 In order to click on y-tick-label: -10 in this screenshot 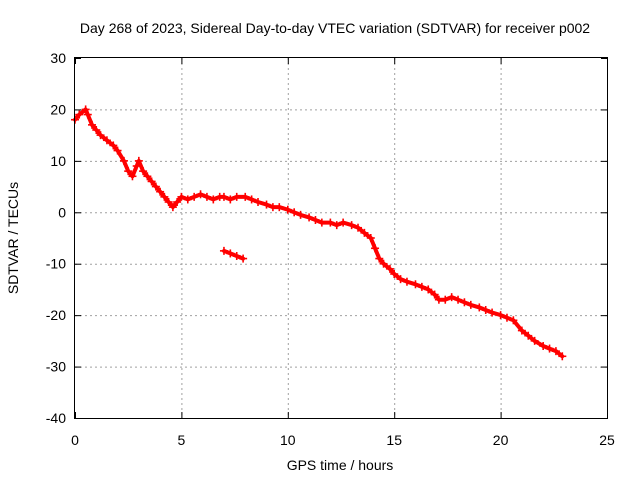, I will do `click(56, 264)`.